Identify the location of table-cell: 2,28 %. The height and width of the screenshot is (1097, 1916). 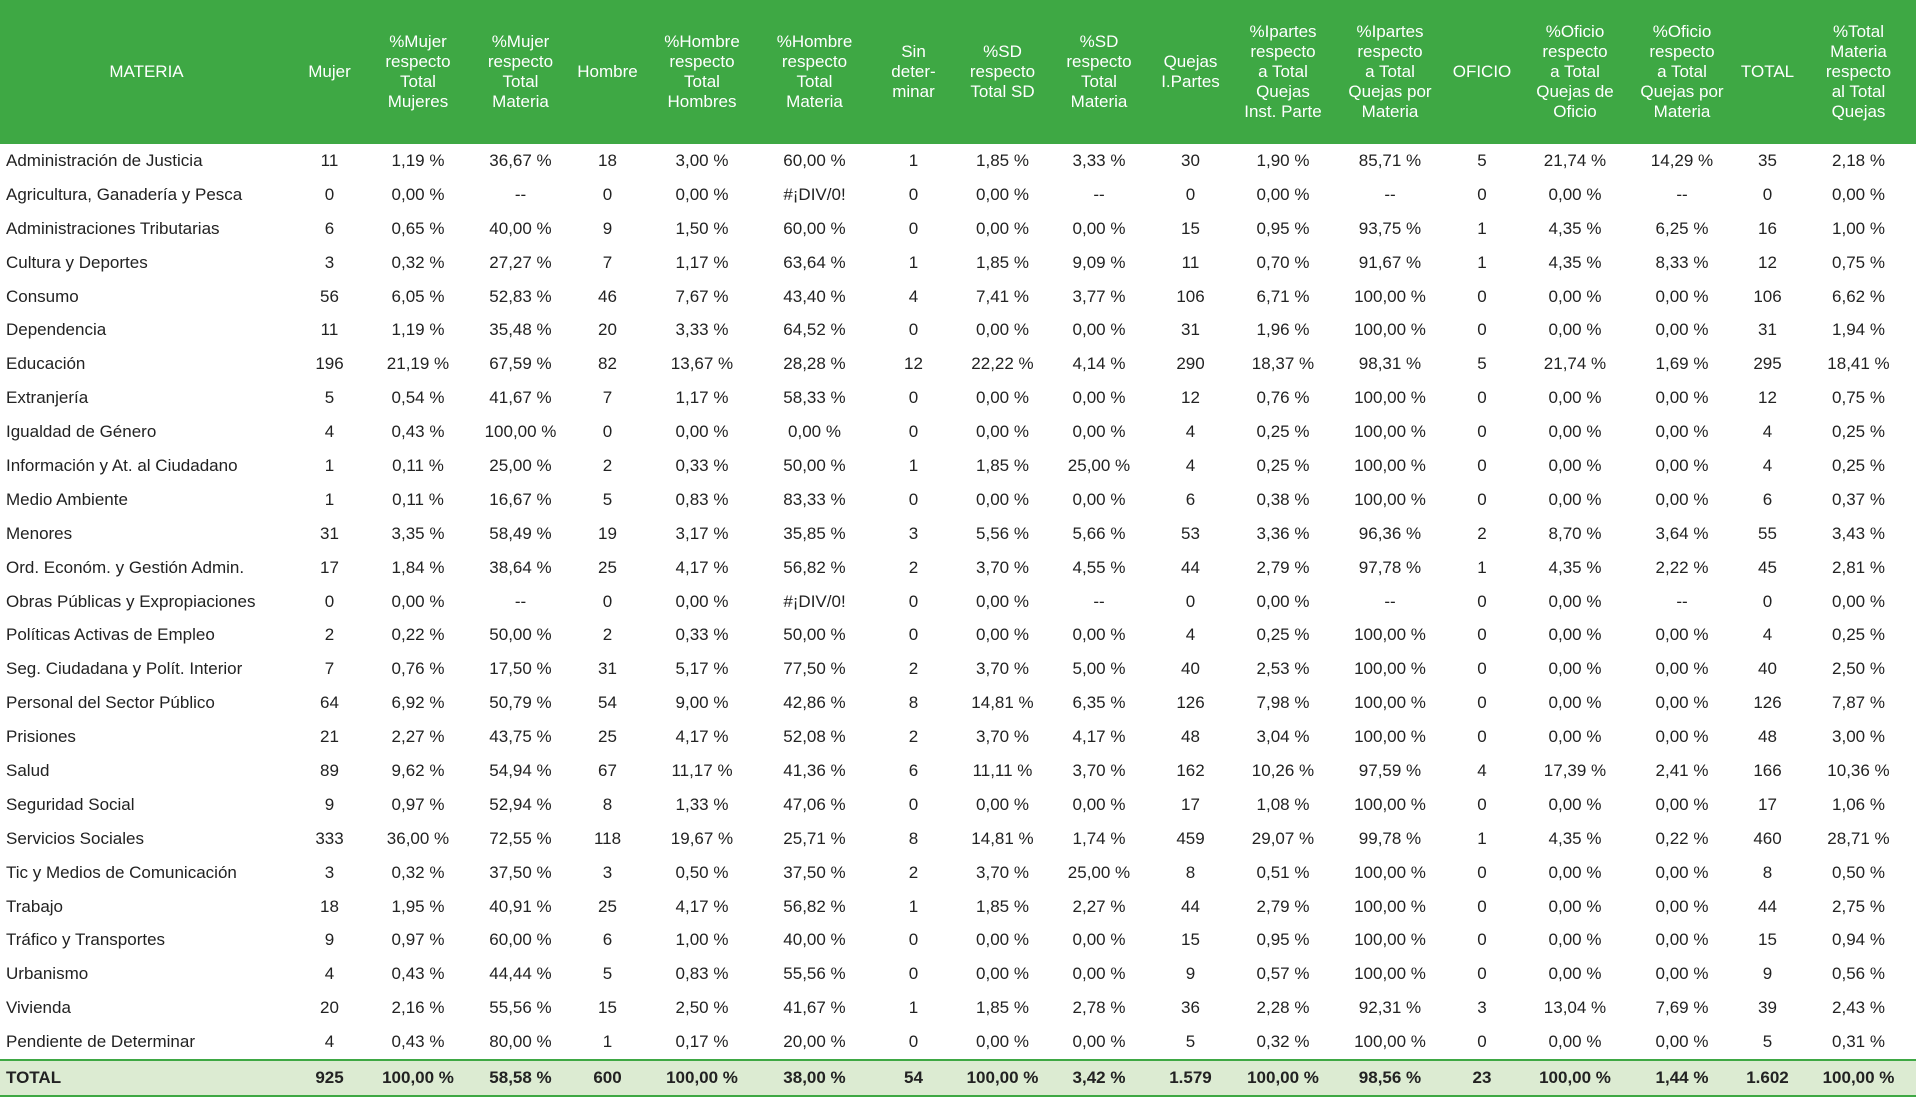
(1283, 1008).